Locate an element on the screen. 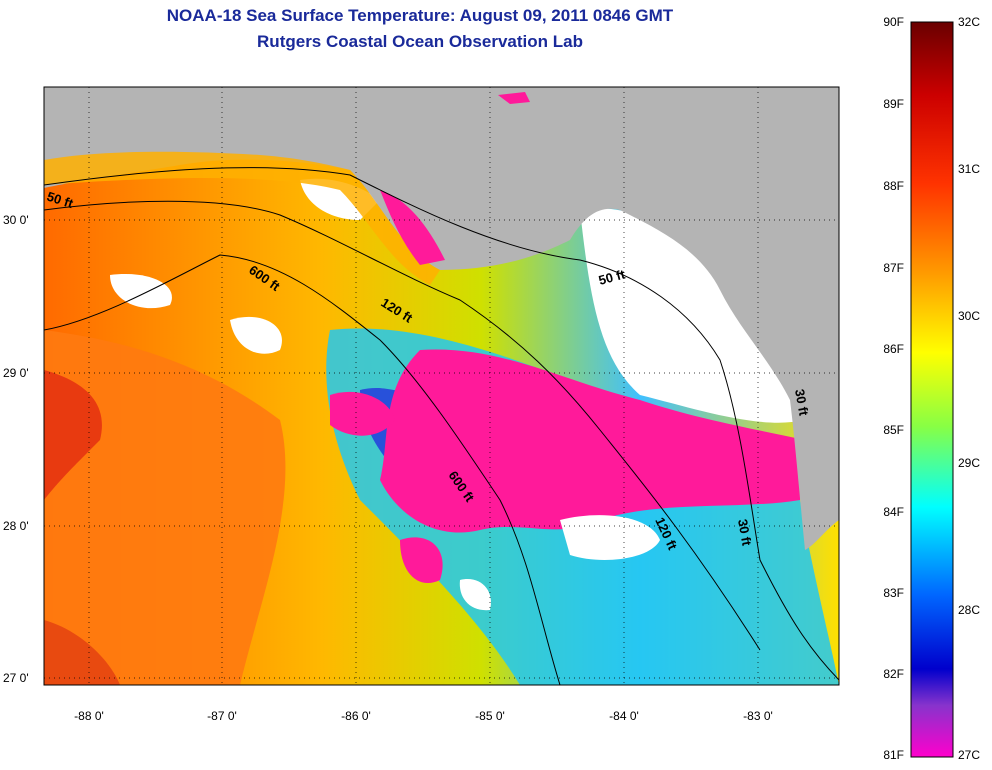 This screenshot has width=992, height=770. coastal-shelf is located at coordinates (242, 218).